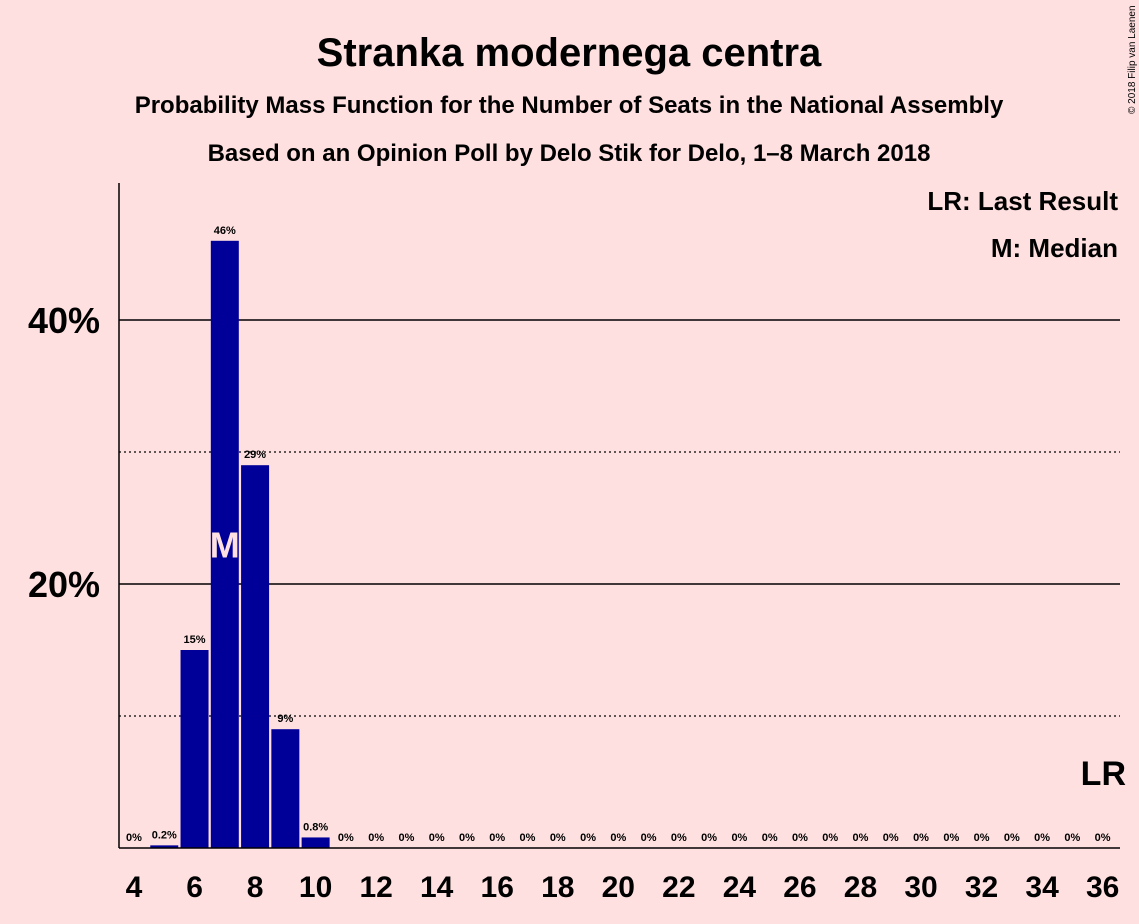  I want to click on data-label-seat-35: 0%, so click(1072, 838).